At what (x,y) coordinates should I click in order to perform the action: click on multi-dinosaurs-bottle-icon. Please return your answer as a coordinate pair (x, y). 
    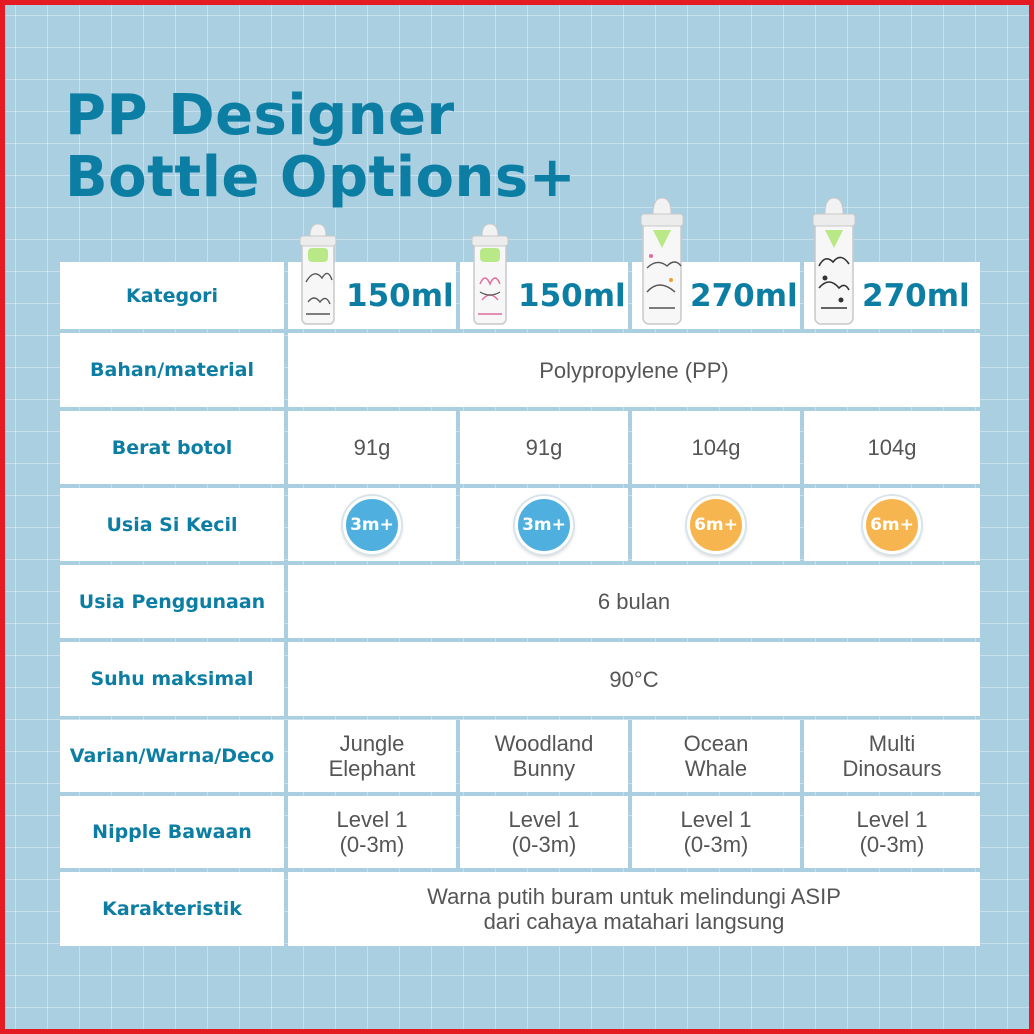
    Looking at the image, I should click on (834, 261).